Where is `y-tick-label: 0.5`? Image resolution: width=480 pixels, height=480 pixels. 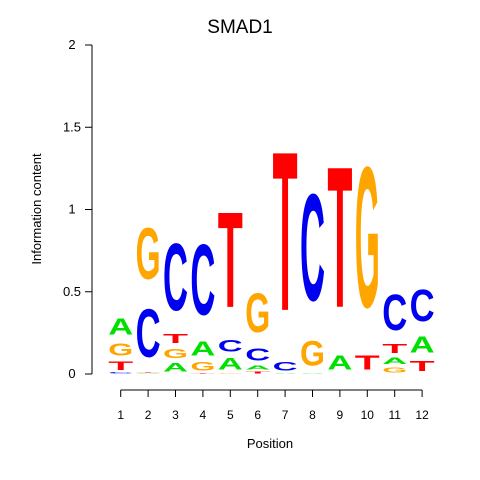
y-tick-label: 0.5 is located at coordinates (72, 291).